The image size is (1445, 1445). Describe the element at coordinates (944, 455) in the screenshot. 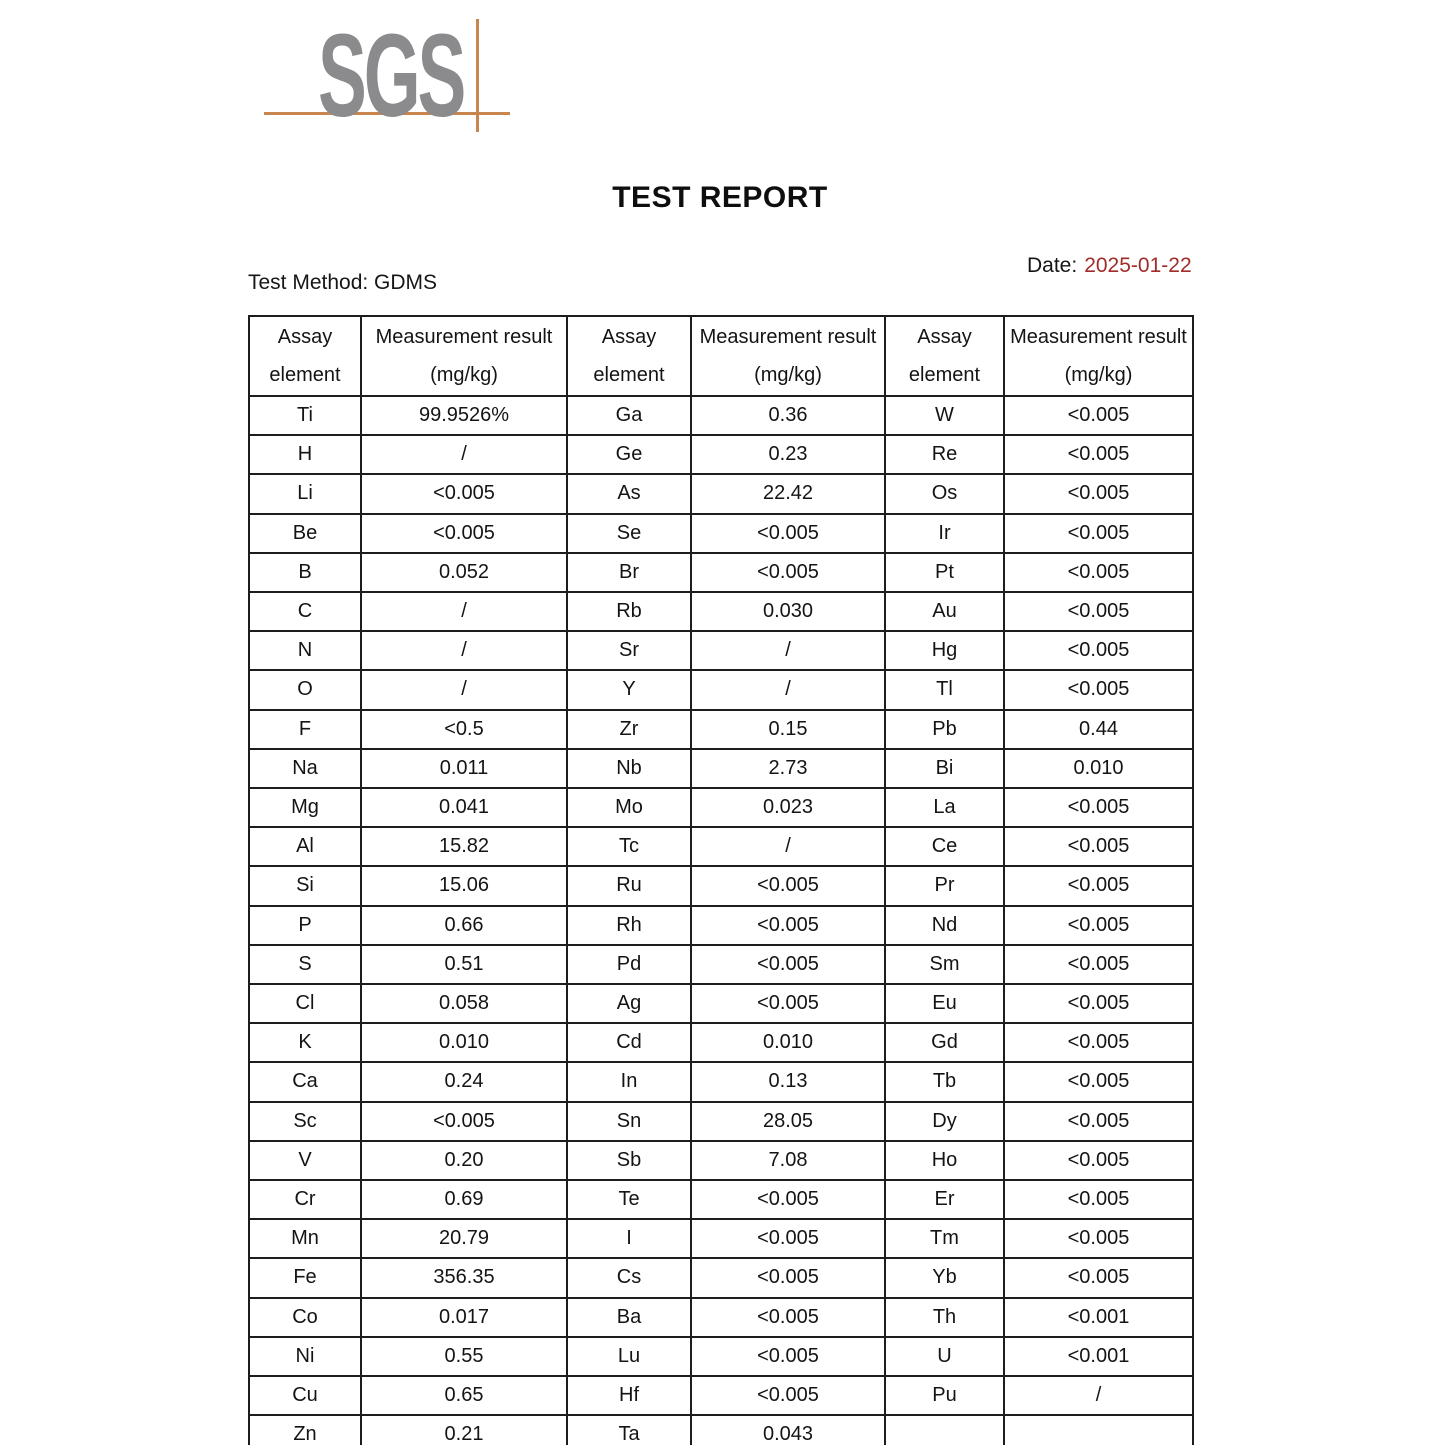

I see `assay-element-cell: Re` at that location.